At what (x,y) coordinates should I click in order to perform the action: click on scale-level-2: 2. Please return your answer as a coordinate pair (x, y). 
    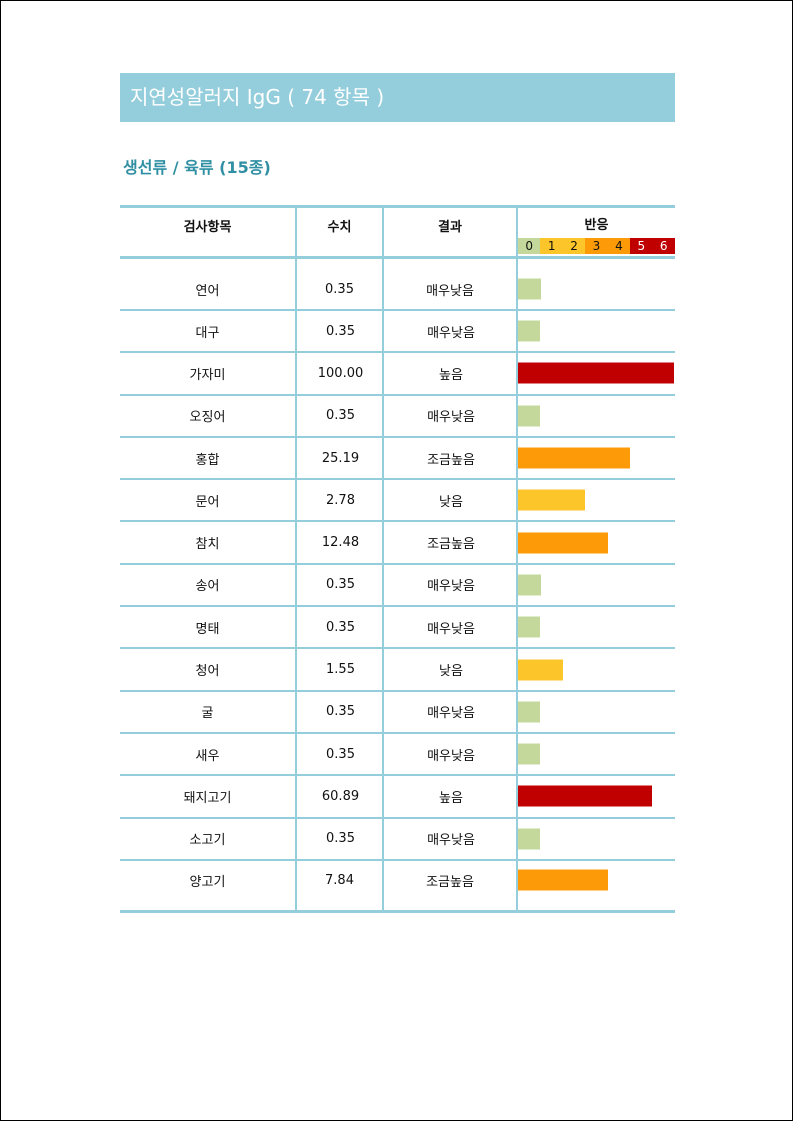
    Looking at the image, I should click on (574, 246).